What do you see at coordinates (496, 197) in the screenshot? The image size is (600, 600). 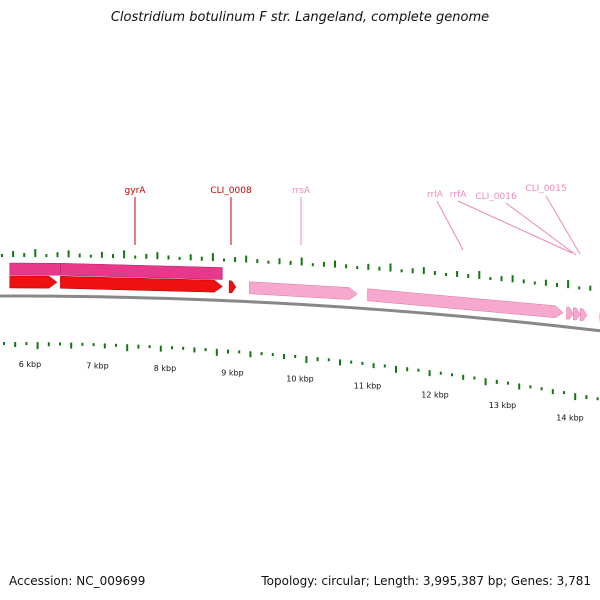 I see `gene-label: CLI_0016` at bounding box center [496, 197].